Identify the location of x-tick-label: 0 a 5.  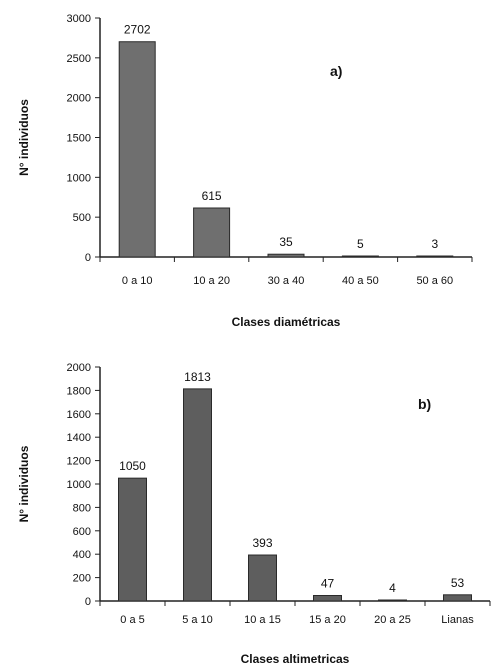
(132, 620).